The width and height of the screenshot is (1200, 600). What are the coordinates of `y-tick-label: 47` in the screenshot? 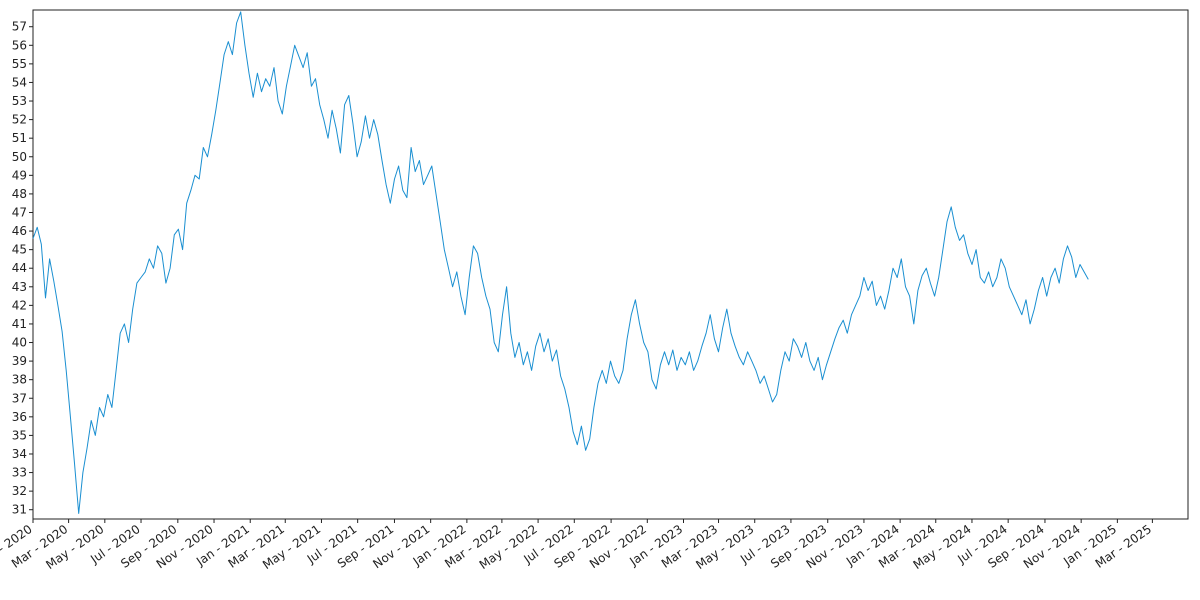 It's located at (19, 212).